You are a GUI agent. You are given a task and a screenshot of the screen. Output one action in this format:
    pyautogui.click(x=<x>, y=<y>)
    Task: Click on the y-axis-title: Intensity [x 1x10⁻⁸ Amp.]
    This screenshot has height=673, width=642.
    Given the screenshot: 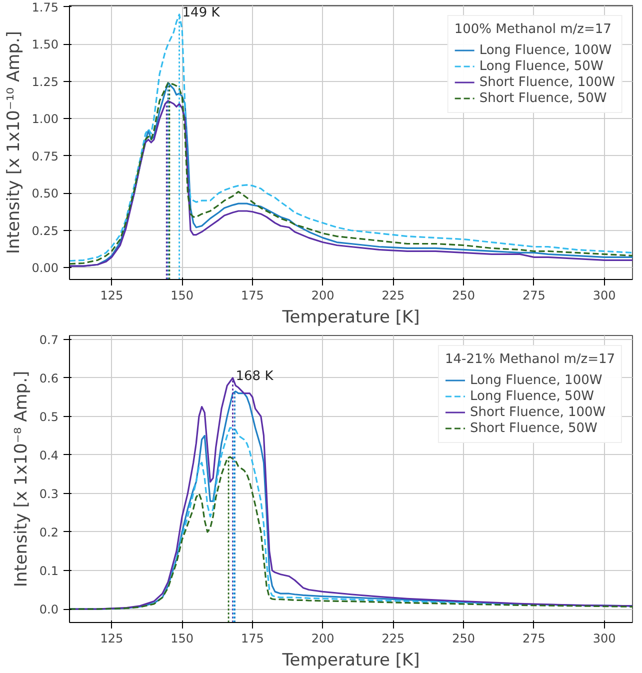 What is the action you would take?
    pyautogui.click(x=21, y=479)
    